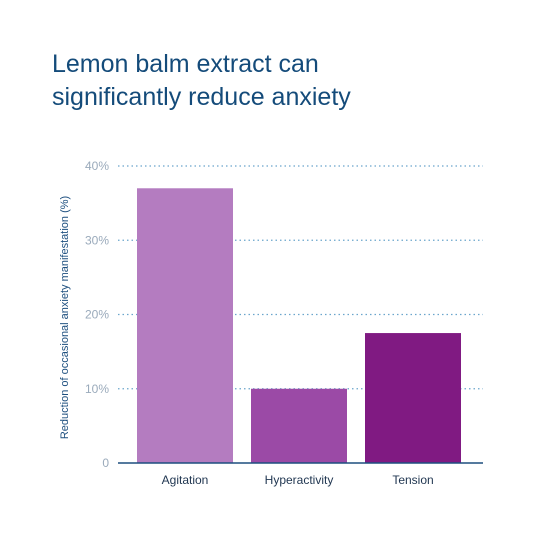 The height and width of the screenshot is (540, 540). I want to click on x-tick-labels: Agitation Hyperactivity Tension, so click(298, 480).